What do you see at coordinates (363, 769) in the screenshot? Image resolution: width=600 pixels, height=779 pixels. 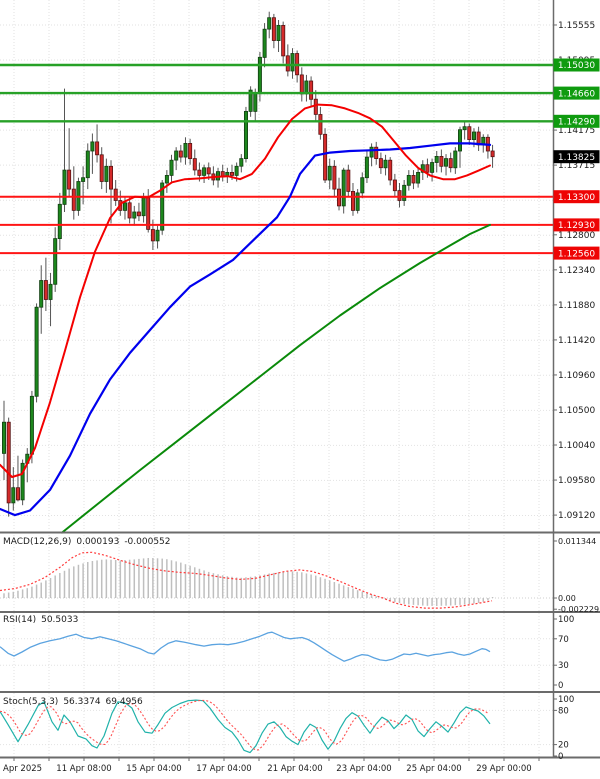 I see `time-label: 23 Apr 04:00` at bounding box center [363, 769].